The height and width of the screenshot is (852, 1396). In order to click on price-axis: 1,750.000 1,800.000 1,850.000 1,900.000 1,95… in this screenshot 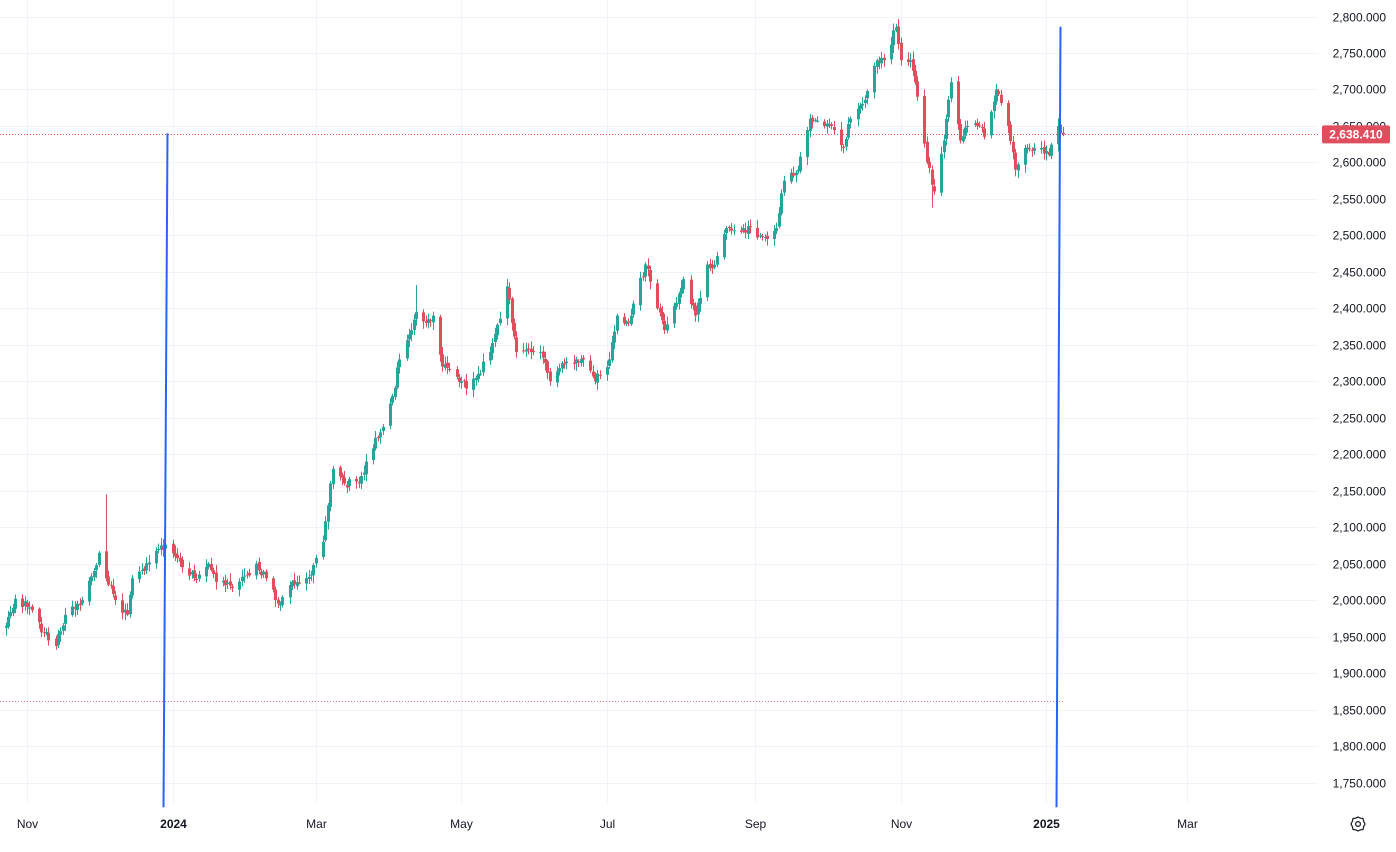, I will do `click(1360, 401)`.